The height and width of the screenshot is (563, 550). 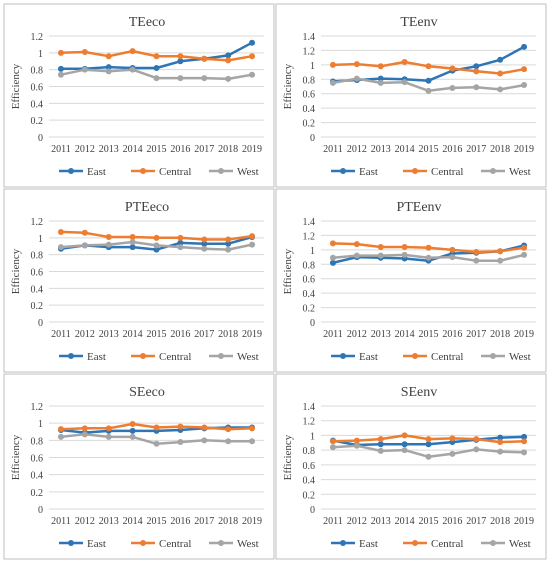 I want to click on x-tick-label: 2015, so click(x=157, y=521).